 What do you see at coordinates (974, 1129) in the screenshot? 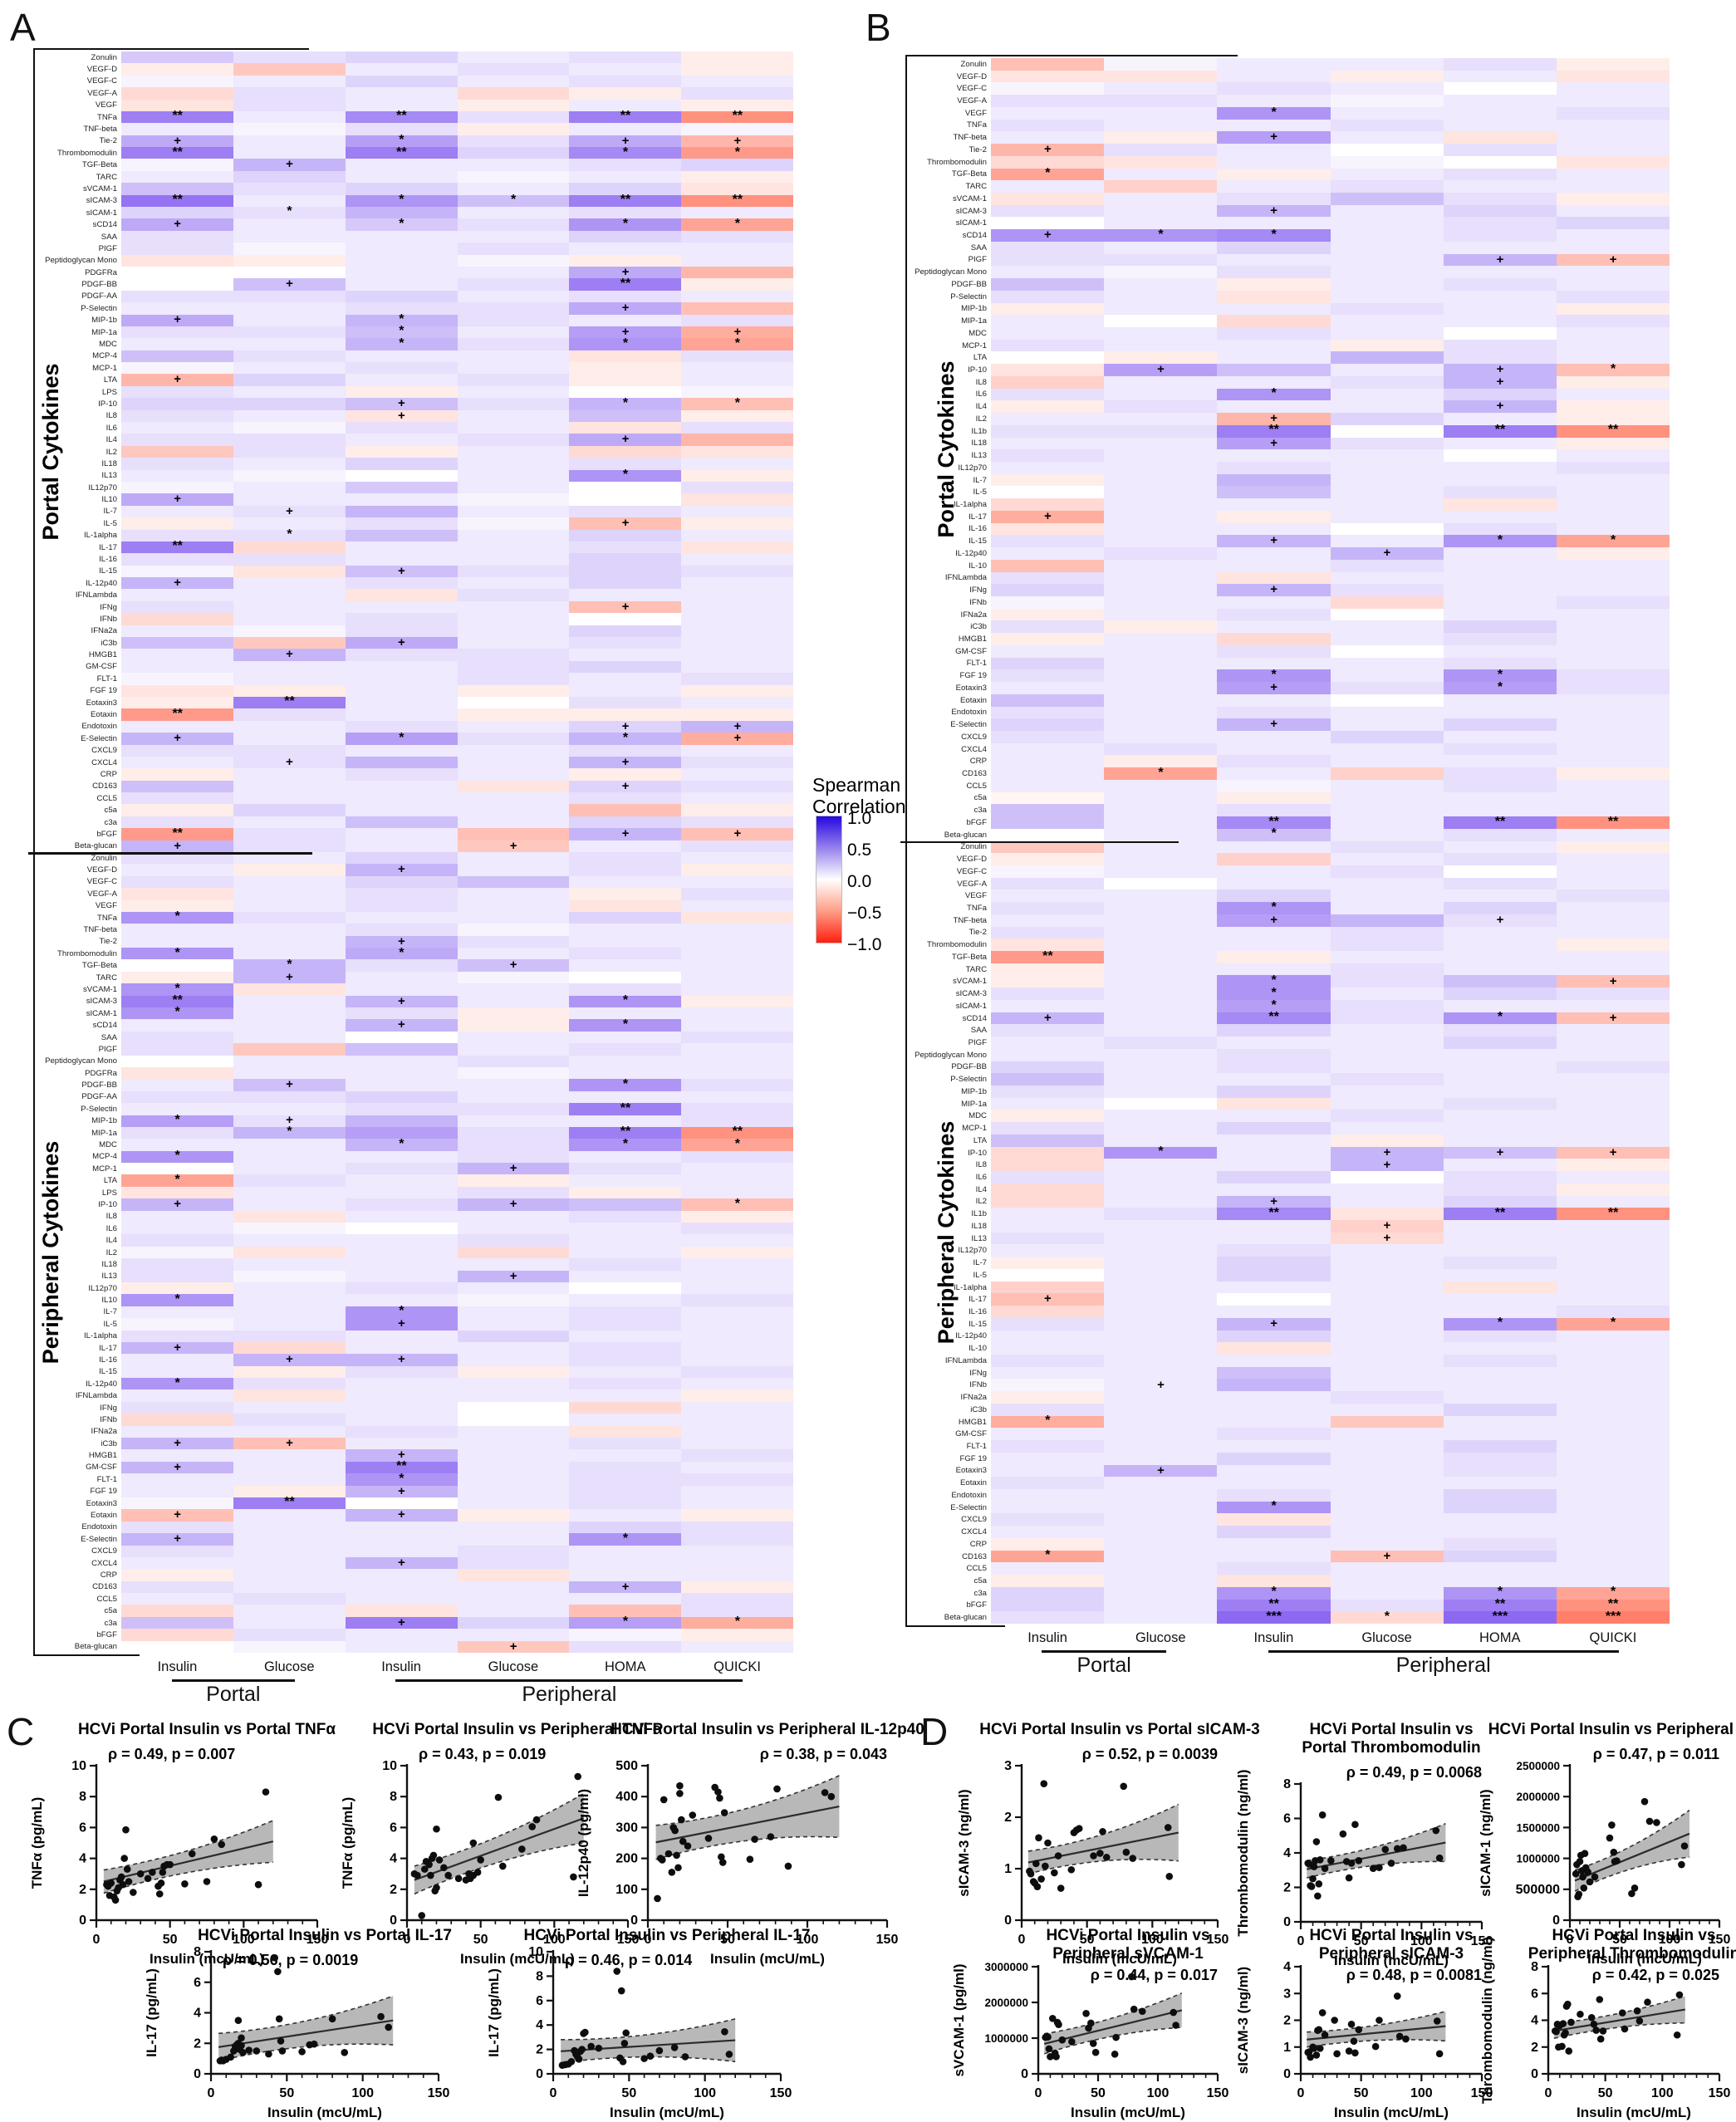
I see `heatmap-row-label: MCP-1` at bounding box center [974, 1129].